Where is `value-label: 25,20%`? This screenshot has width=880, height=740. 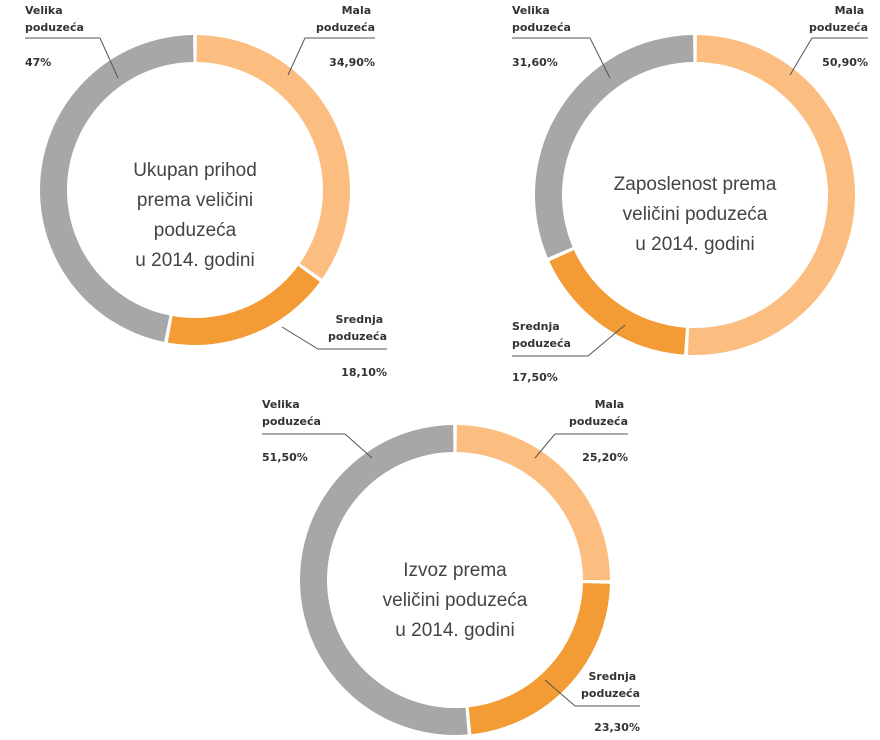
value-label: 25,20% is located at coordinates (605, 457).